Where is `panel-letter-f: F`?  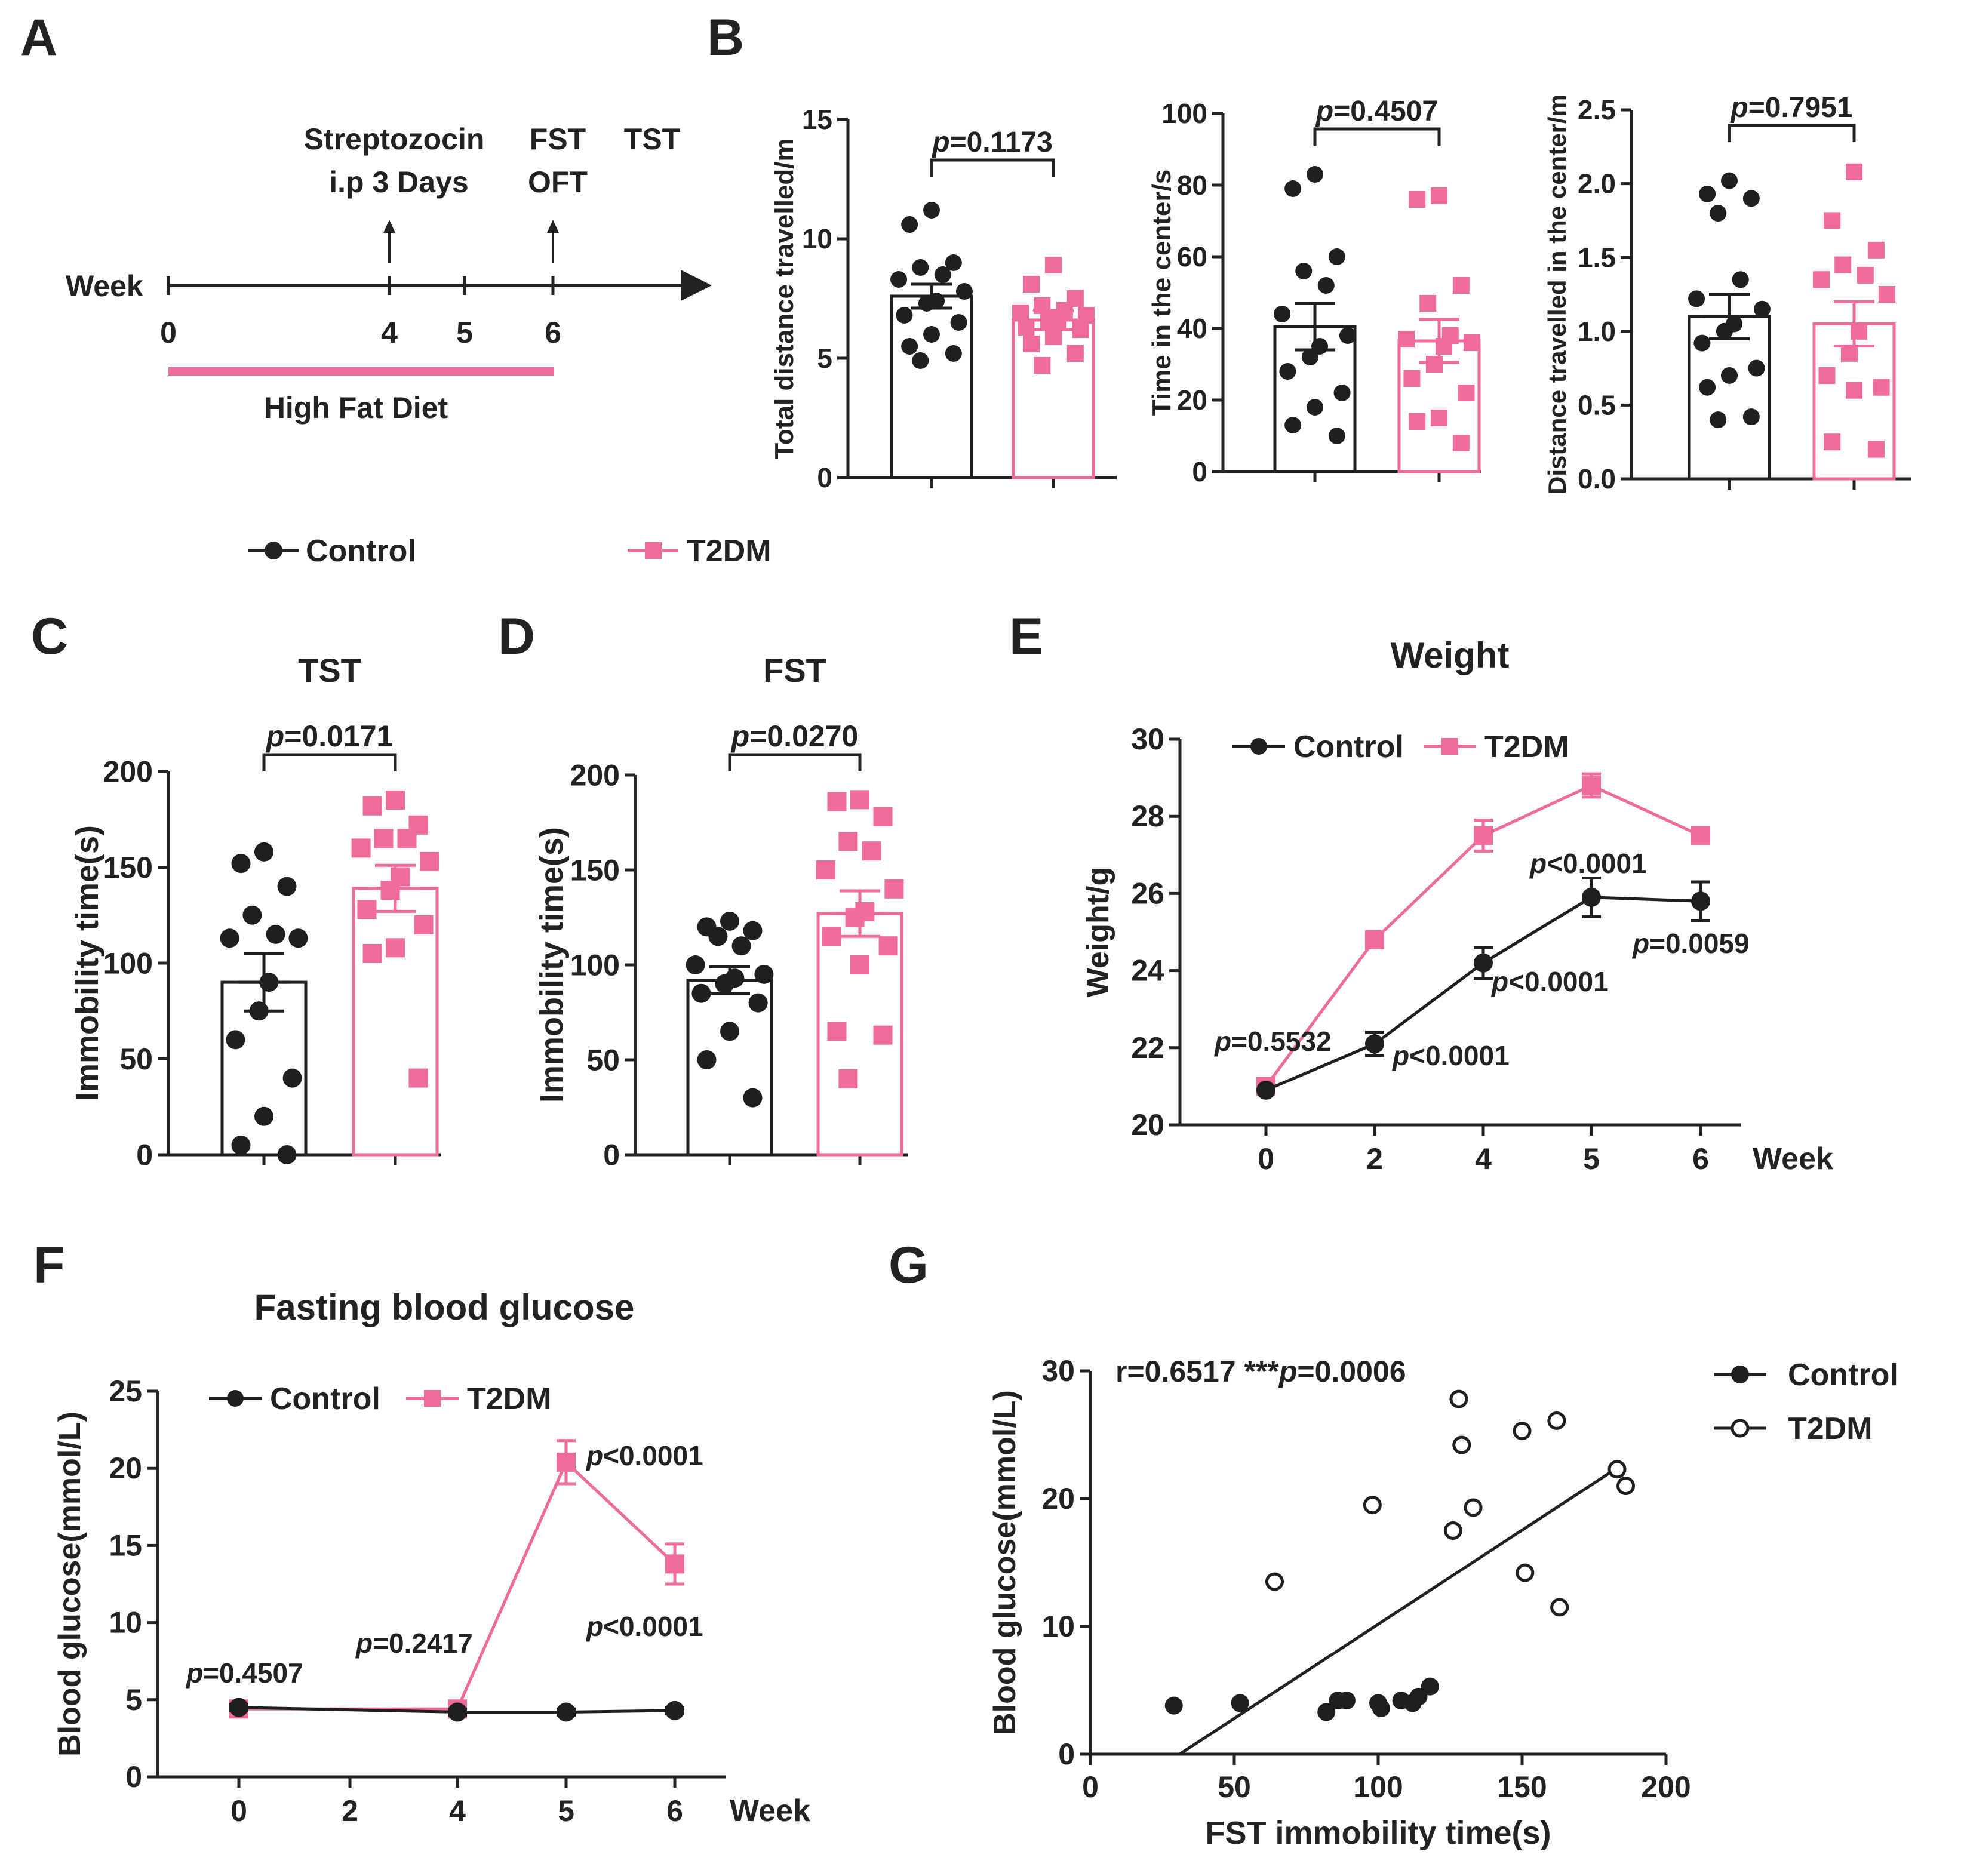
panel-letter-f: F is located at coordinates (49, 1265).